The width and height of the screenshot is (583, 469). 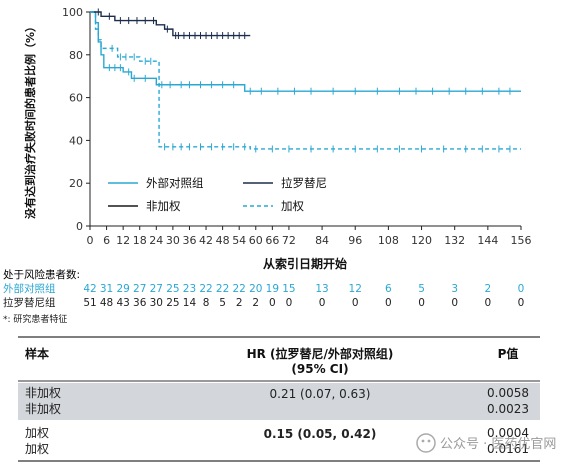 What do you see at coordinates (321, 289) in the screenshot?
I see `risk-value: 13` at bounding box center [321, 289].